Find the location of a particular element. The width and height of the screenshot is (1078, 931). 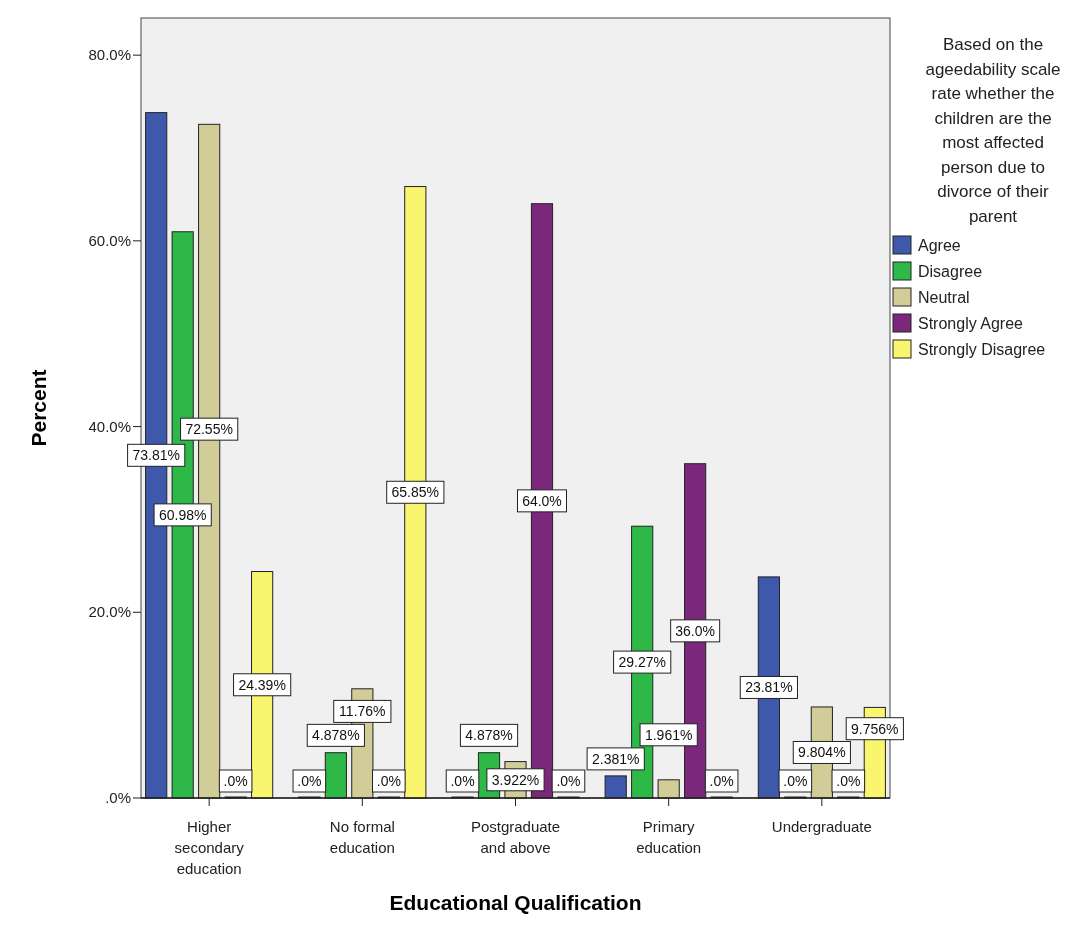

x-axis-title: Educational Qualification is located at coordinates (515, 902).